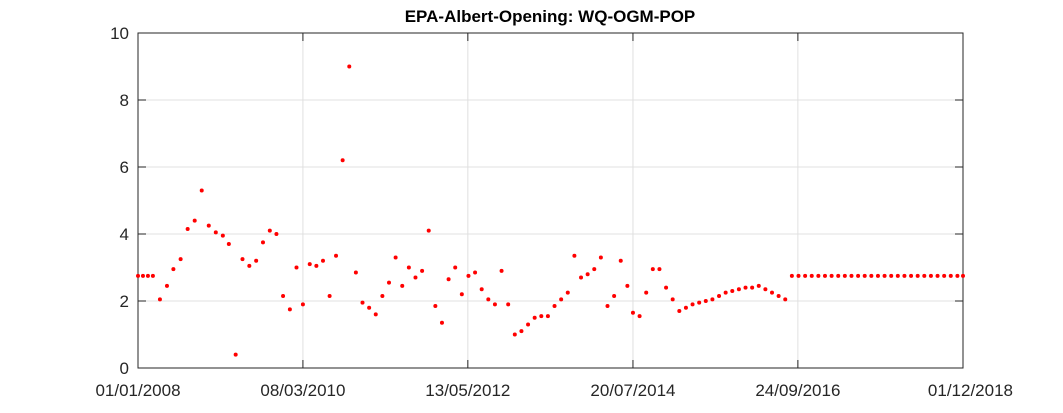  I want to click on y-tick-label: 6, so click(124, 167).